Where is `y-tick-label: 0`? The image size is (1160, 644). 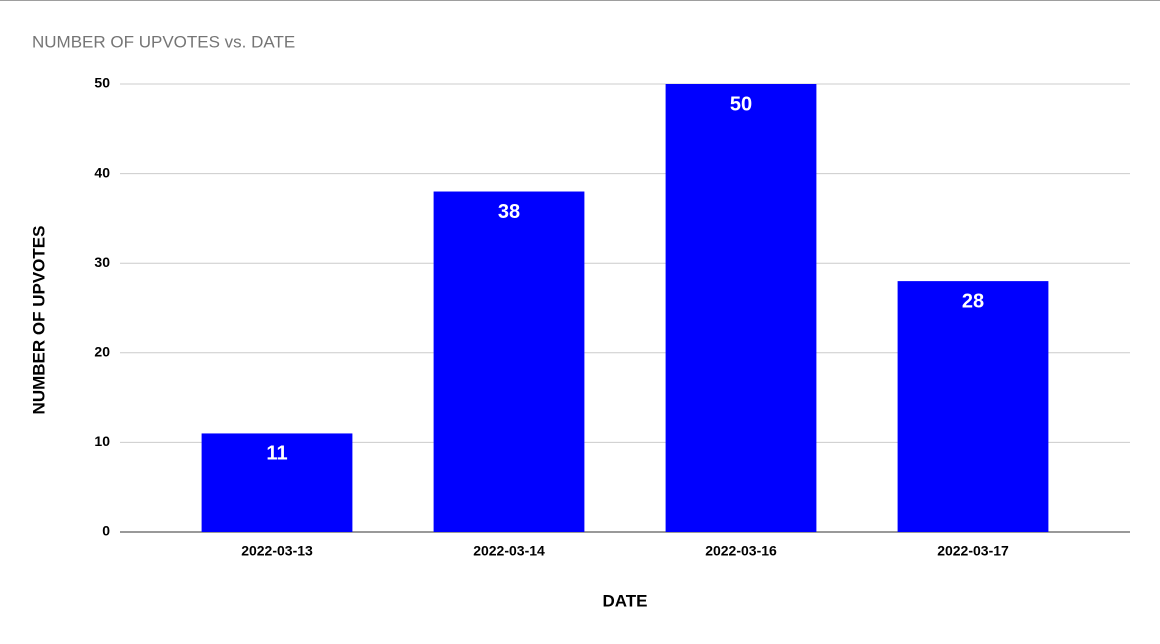
y-tick-label: 0 is located at coordinates (106, 531).